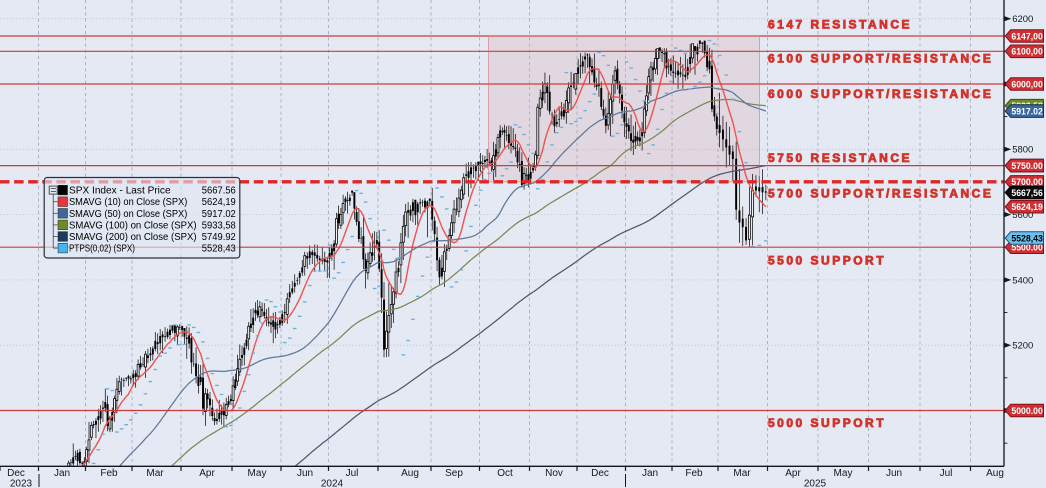 The height and width of the screenshot is (488, 1046). I want to click on svg-text: SMAVG (50) on Close (SPX), so click(128, 214).